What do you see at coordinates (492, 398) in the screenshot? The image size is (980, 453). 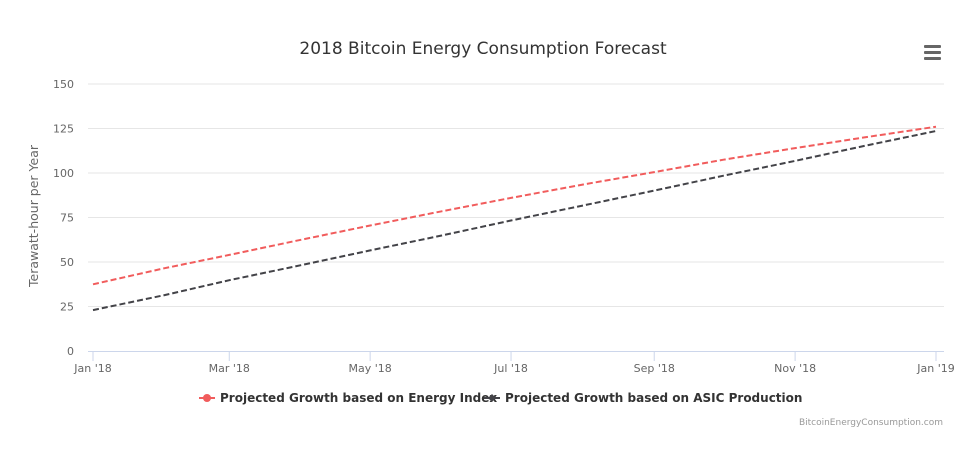 I see `legend-marker-diamond-icon` at bounding box center [492, 398].